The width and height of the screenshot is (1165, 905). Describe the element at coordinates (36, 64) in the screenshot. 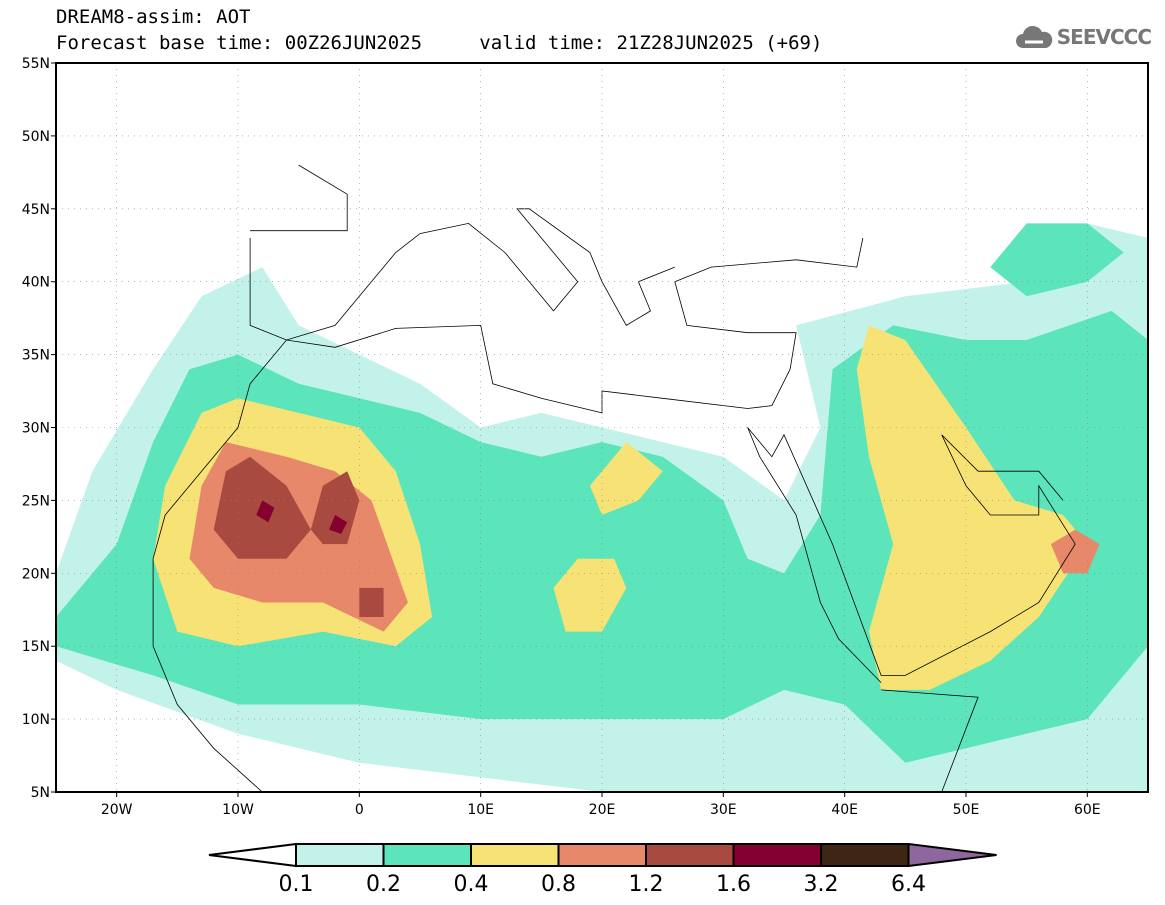

I see `lat-tick-label: 55N` at that location.